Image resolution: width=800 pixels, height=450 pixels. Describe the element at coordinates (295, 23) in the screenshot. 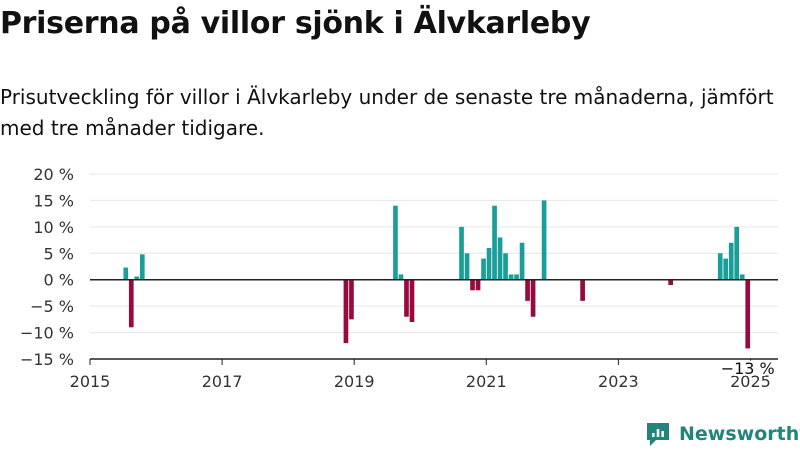

I see `chart-title: Priserna på villor sjönk i Älvkarleby` at that location.